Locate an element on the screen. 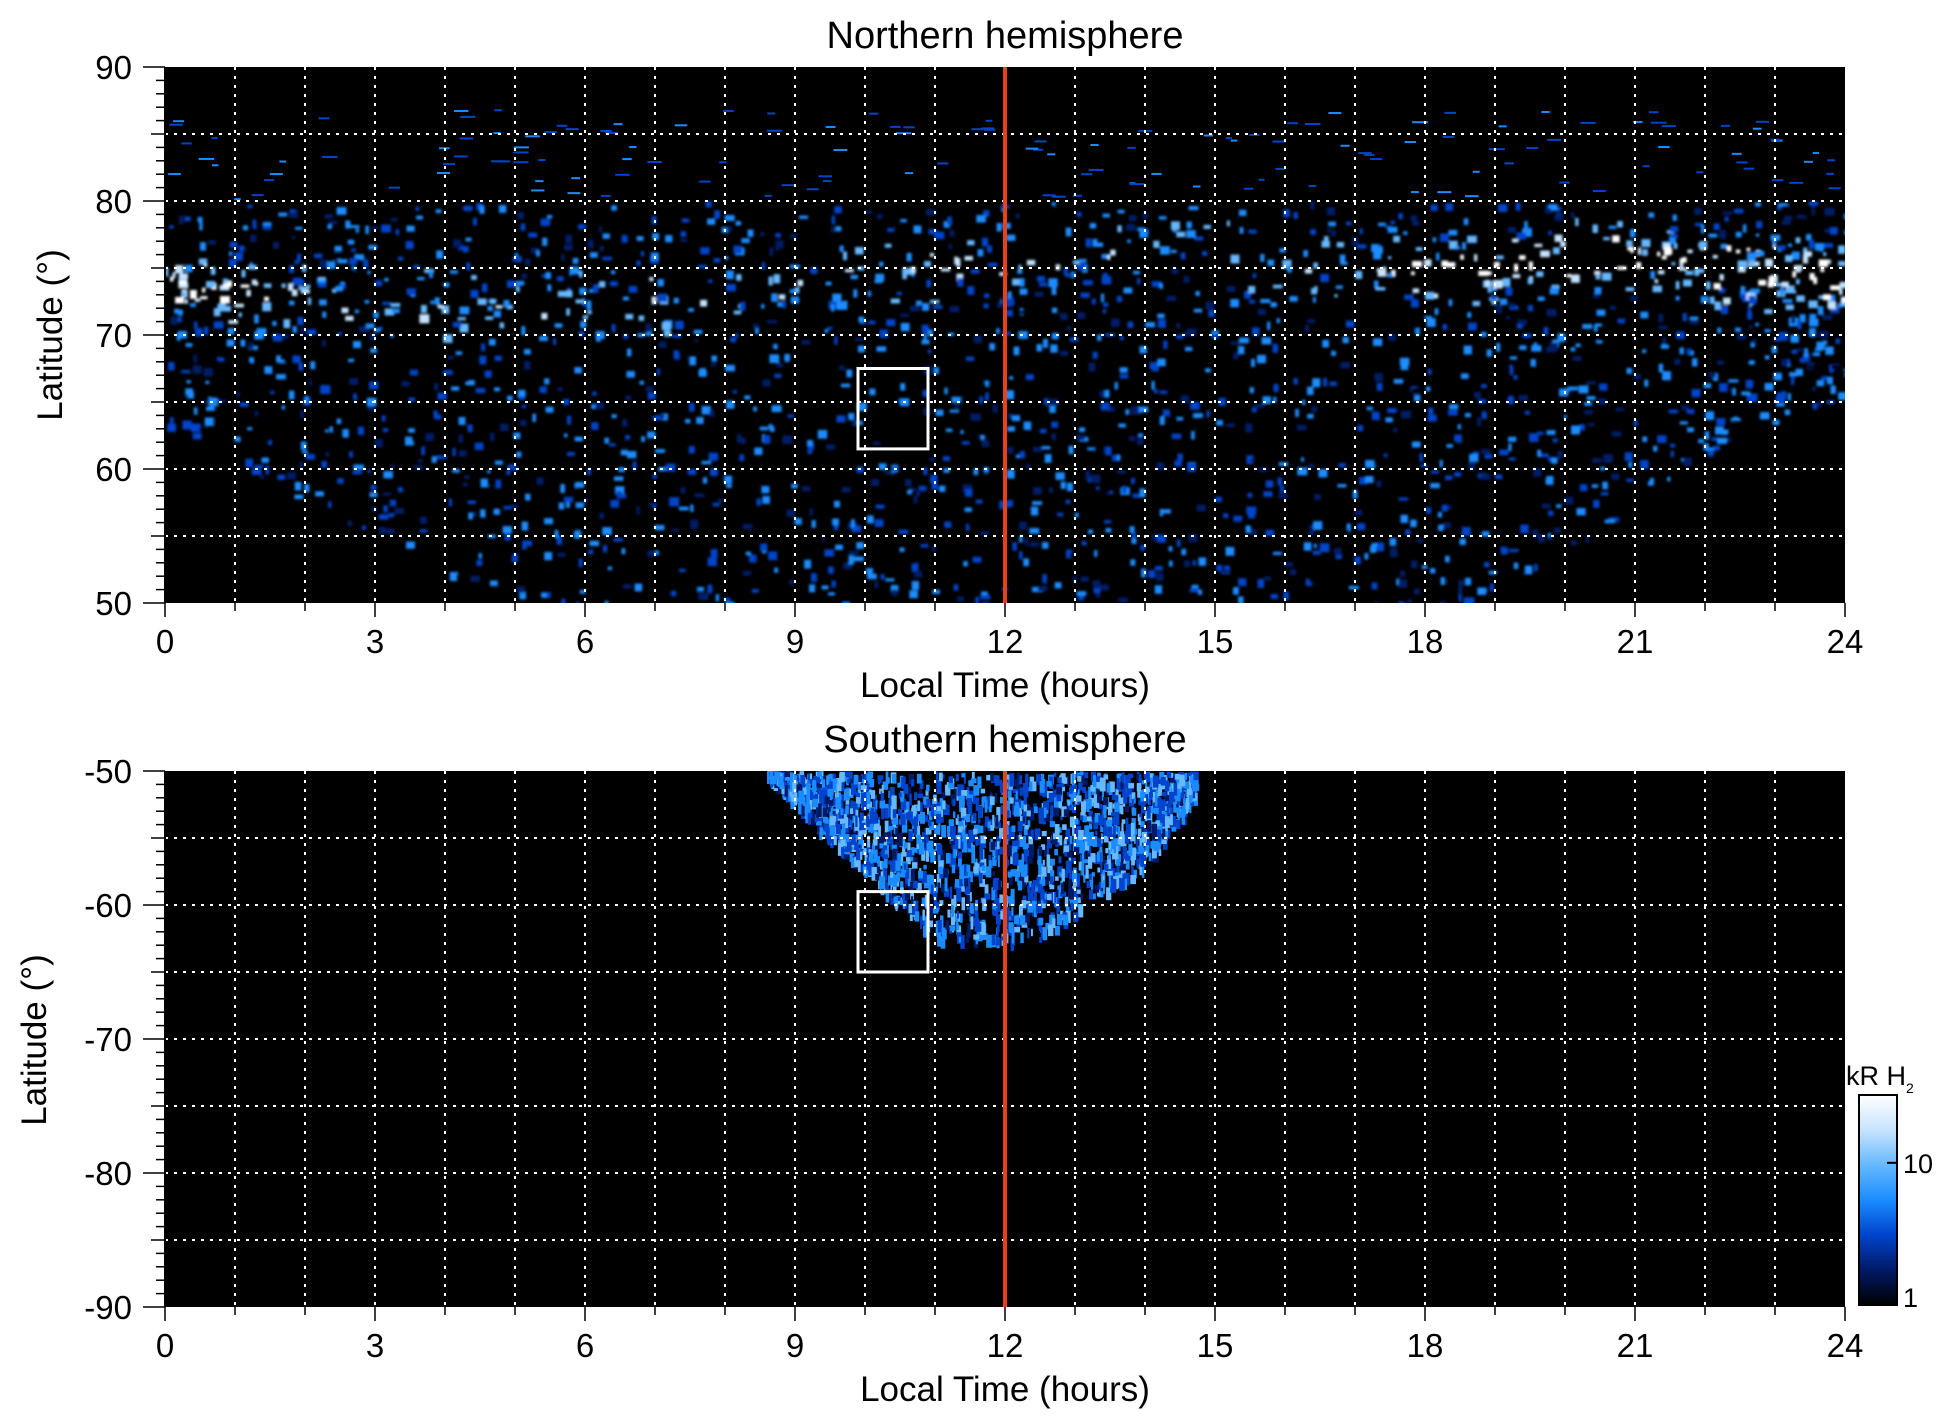 The height and width of the screenshot is (1423, 1950). y-tick-label: 80 is located at coordinates (113, 201).